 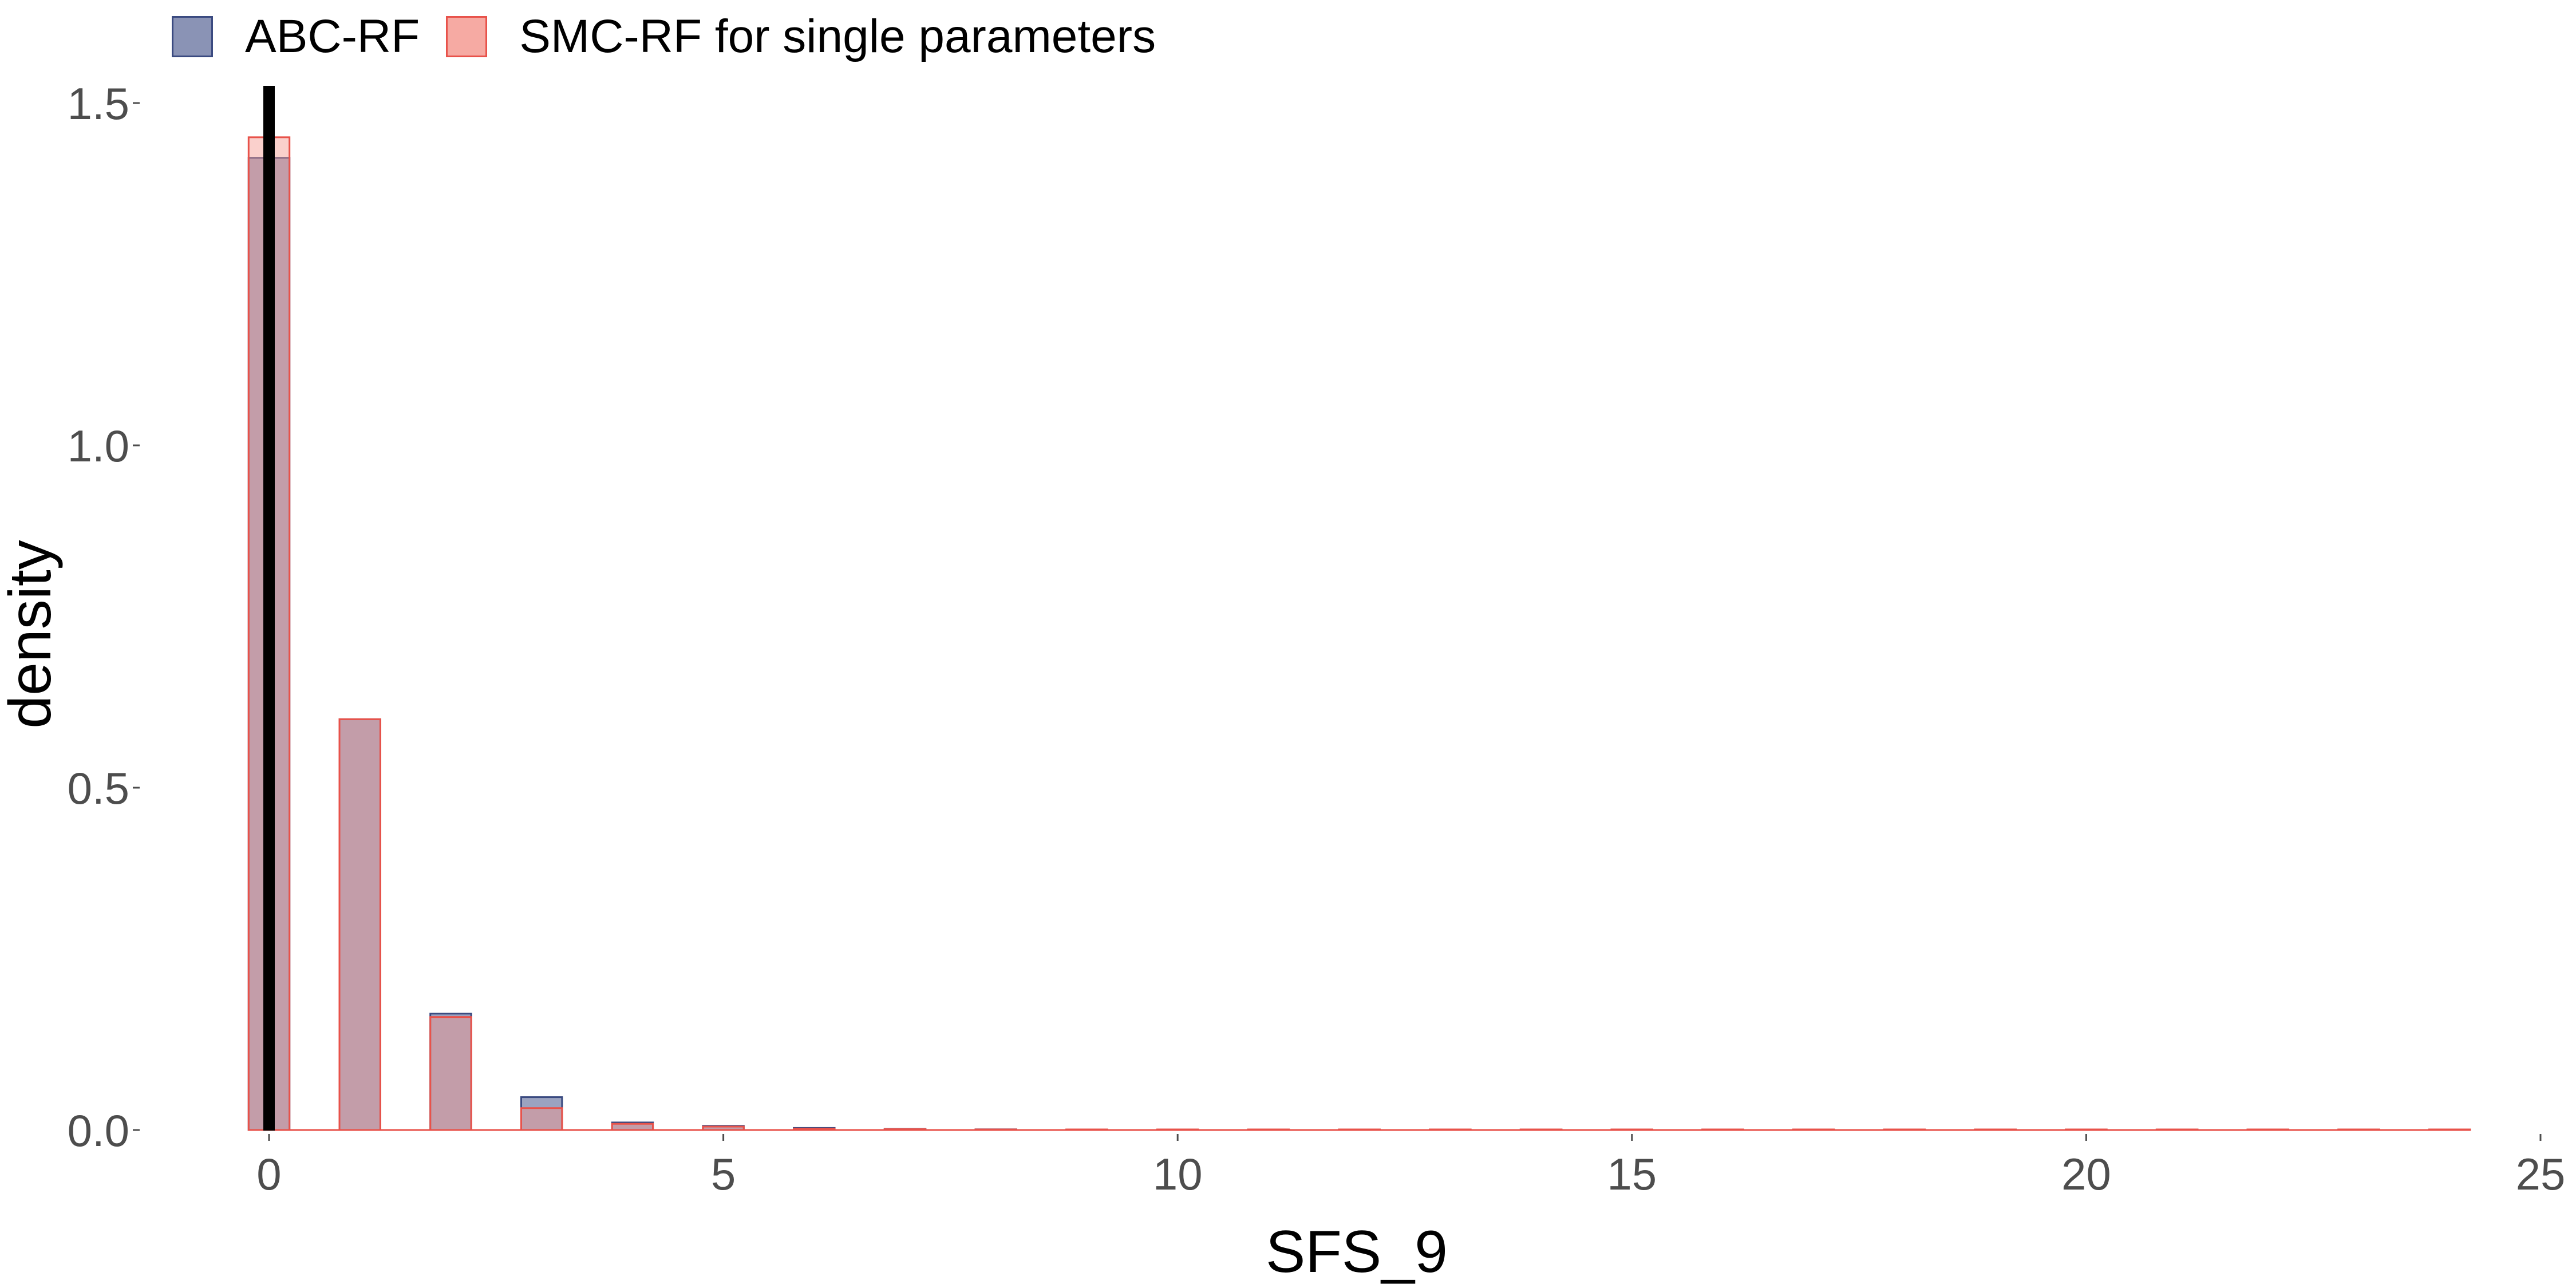 What do you see at coordinates (98, 103) in the screenshot?
I see `y-tick-label-3: 1.5` at bounding box center [98, 103].